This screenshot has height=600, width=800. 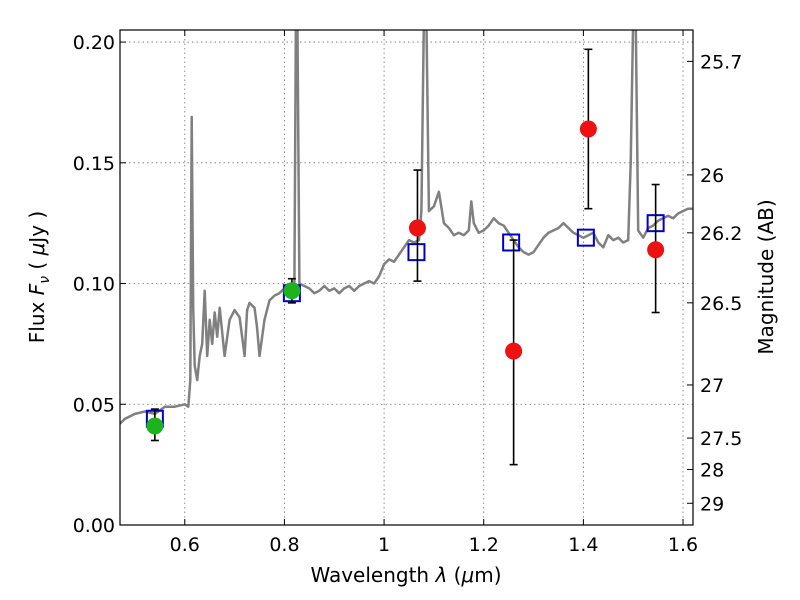 What do you see at coordinates (284, 545) in the screenshot?
I see `x-tick-label: 0.8` at bounding box center [284, 545].